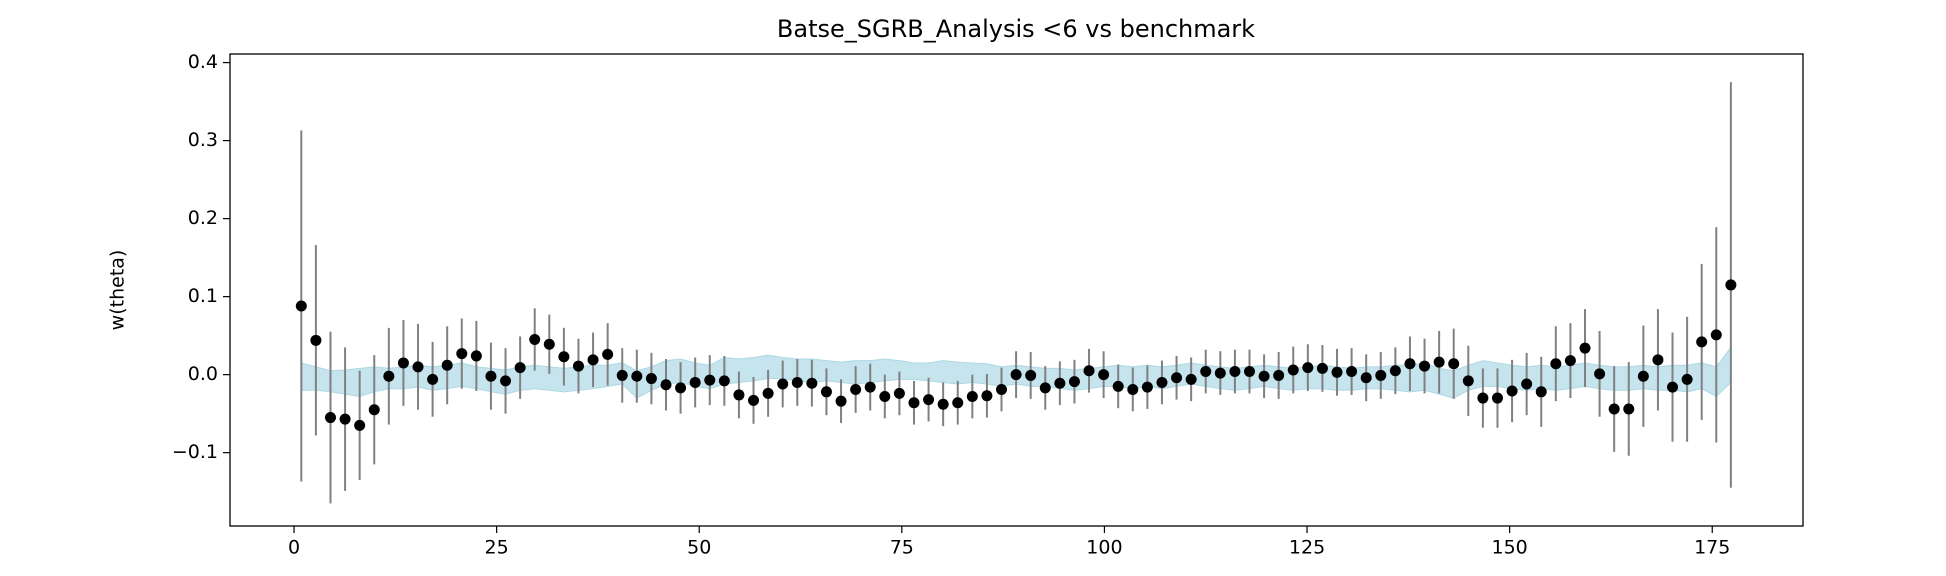  What do you see at coordinates (118, 290) in the screenshot?
I see `y-axis-label: w(theta)` at bounding box center [118, 290].